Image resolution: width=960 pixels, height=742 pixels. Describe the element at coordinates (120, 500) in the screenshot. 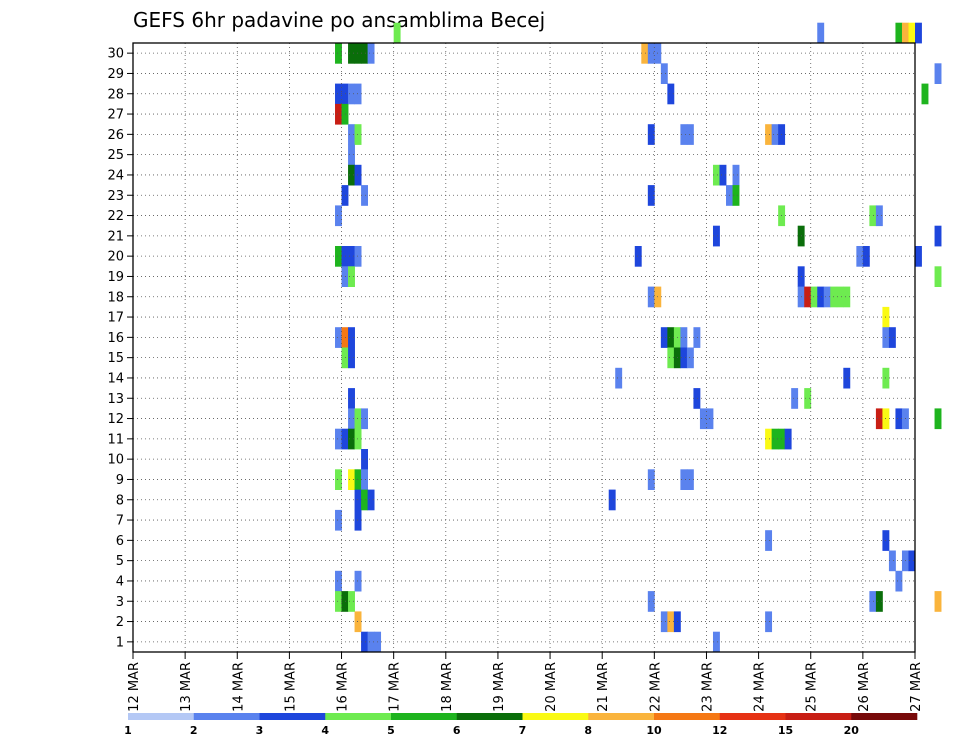

I see `y-tick-label: 8` at that location.